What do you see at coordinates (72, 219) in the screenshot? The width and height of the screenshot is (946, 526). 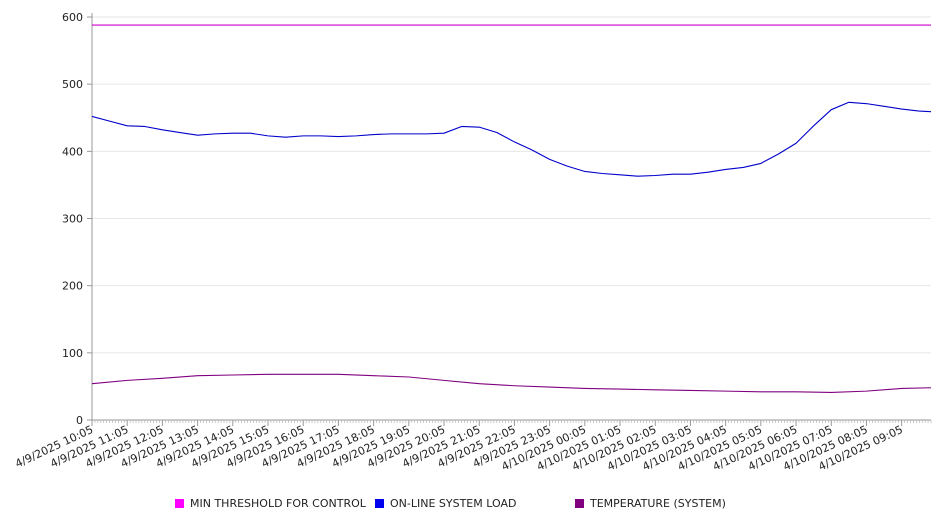 I see `y-tick-label-300: 300` at bounding box center [72, 219].